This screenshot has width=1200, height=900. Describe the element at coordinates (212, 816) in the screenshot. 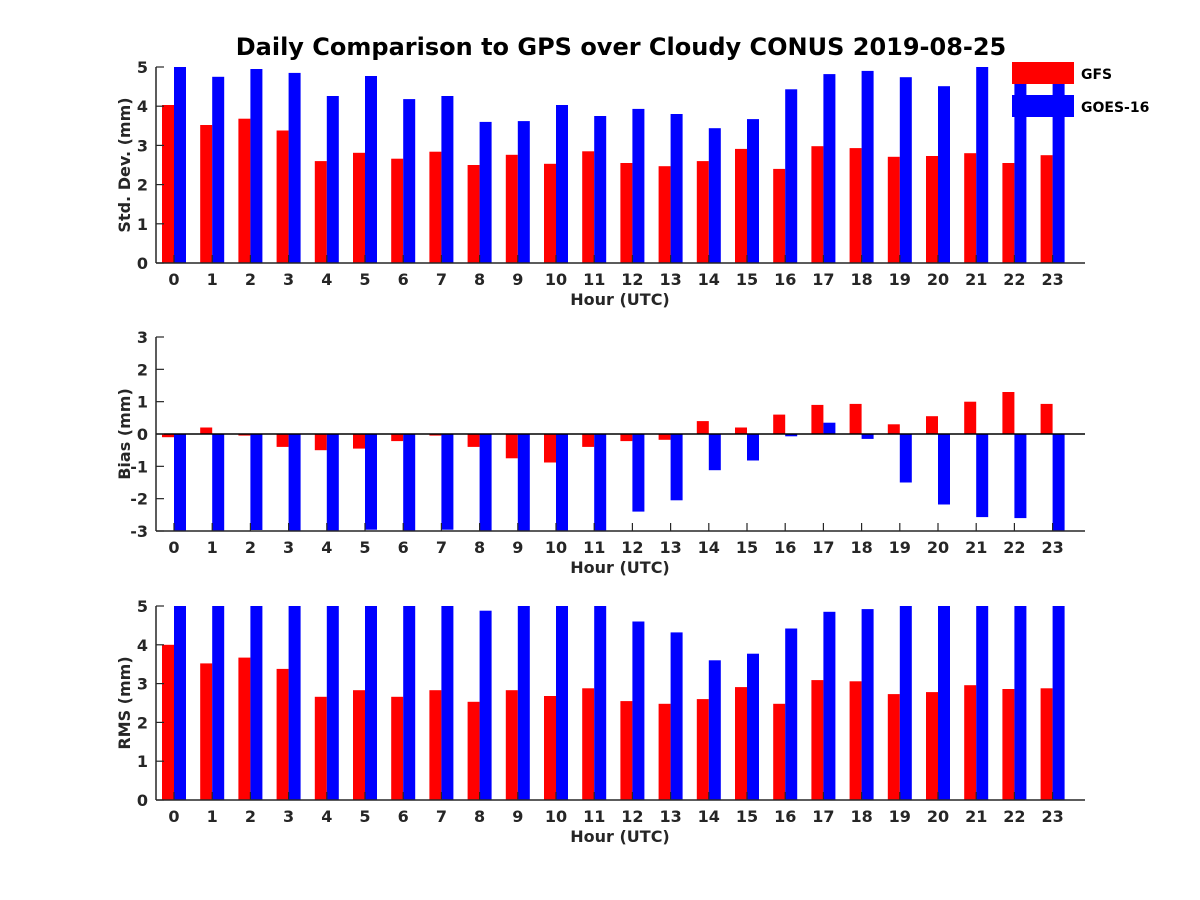

I see `x-tick-label: 1` at that location.